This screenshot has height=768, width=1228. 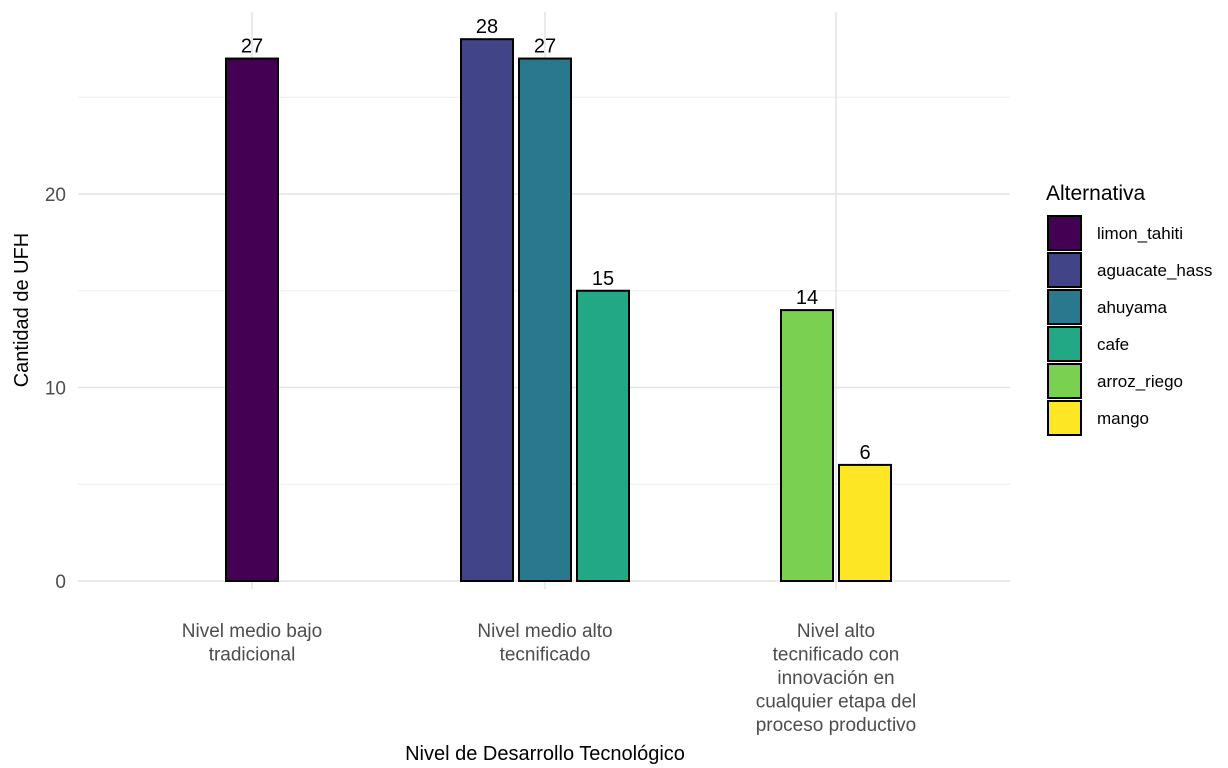 What do you see at coordinates (1064, 270) in the screenshot?
I see `legend-key-aguacate_hass` at bounding box center [1064, 270].